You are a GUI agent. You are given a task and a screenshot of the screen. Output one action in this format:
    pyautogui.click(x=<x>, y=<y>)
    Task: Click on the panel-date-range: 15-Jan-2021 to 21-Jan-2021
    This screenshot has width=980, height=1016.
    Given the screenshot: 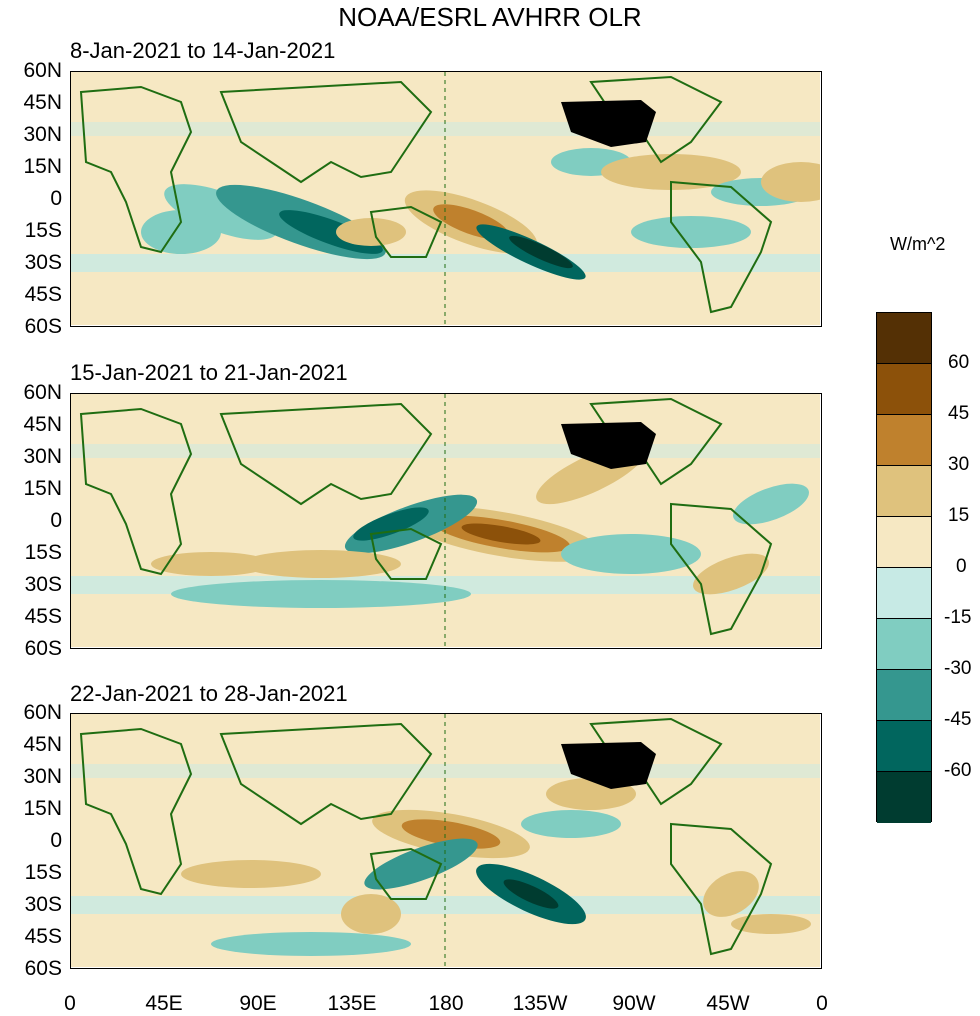 What is the action you would take?
    pyautogui.click(x=209, y=372)
    